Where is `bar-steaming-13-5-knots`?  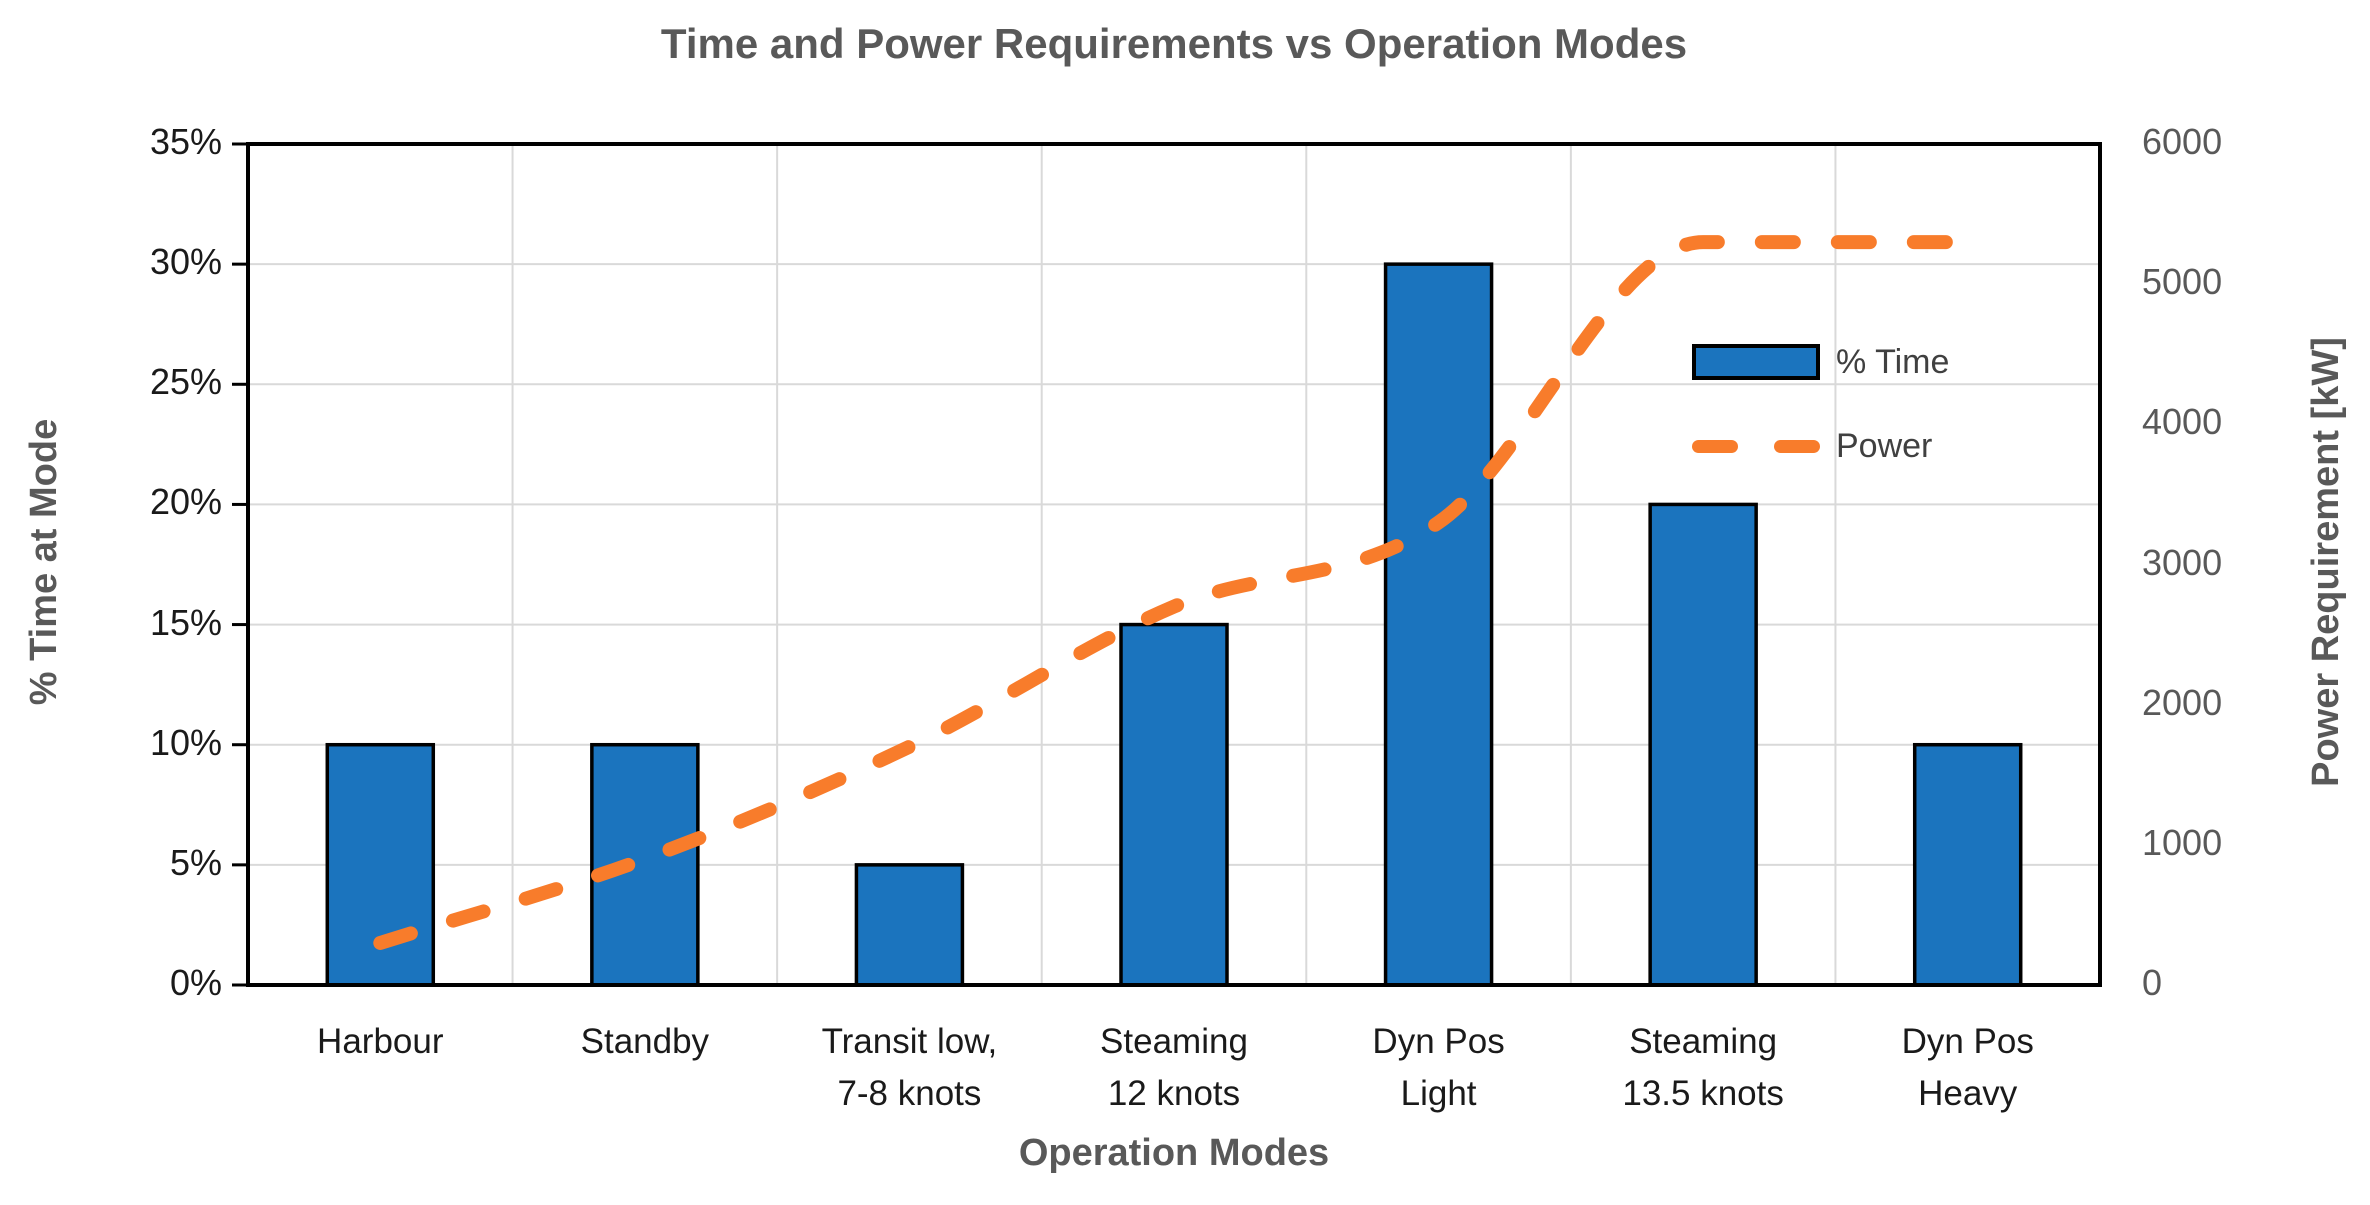
bar-steaming-13-5-knots is located at coordinates (1703, 744).